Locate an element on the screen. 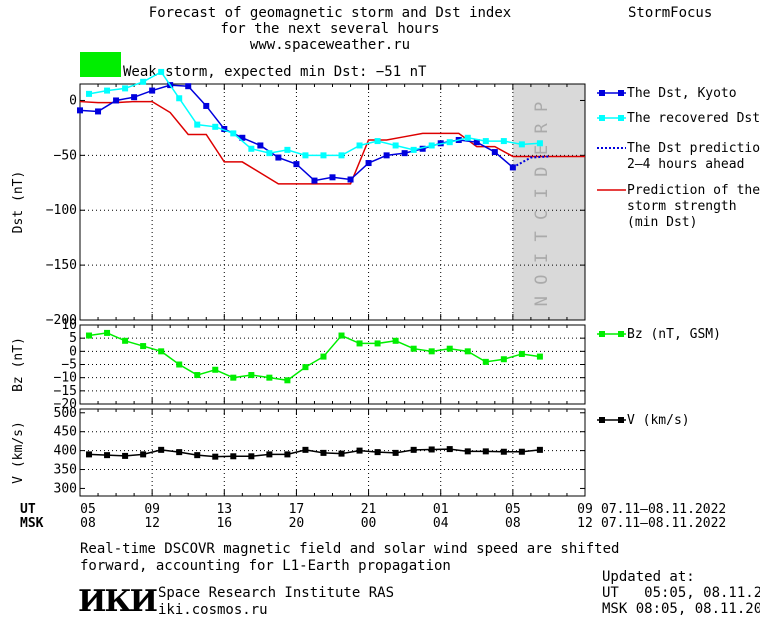  msk-tick-label: 16 is located at coordinates (224, 523).